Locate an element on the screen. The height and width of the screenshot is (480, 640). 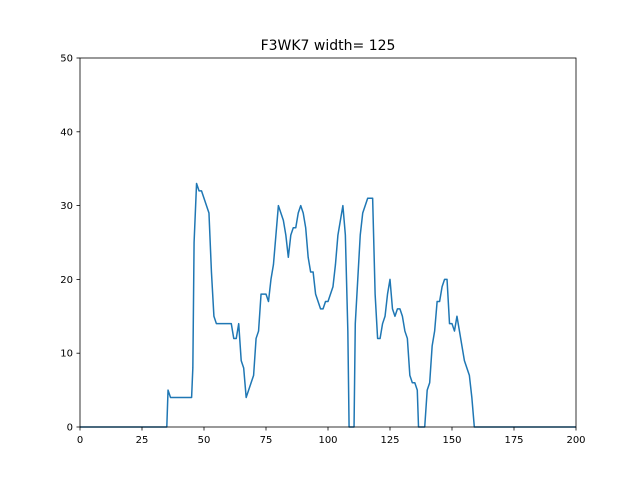
x-tick-label: 200 is located at coordinates (575, 440).